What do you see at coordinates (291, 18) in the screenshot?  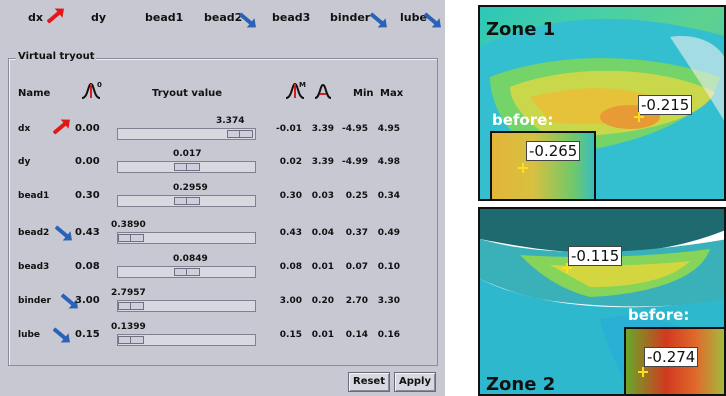 I see `toolbar-item-bead3: bead3` at bounding box center [291, 18].